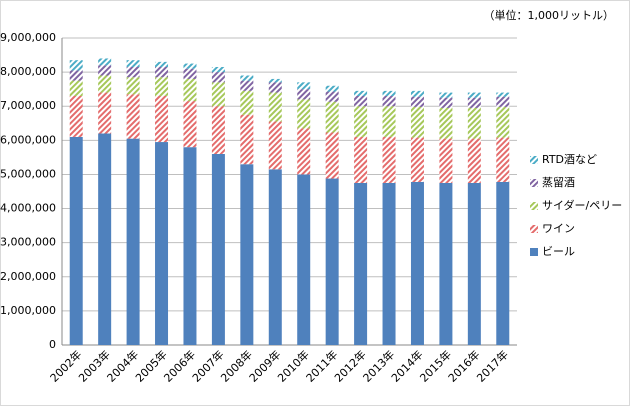 The width and height of the screenshot is (630, 410). What do you see at coordinates (28, 139) in the screenshot?
I see `y-tick-label: 6,000,000` at bounding box center [28, 139].